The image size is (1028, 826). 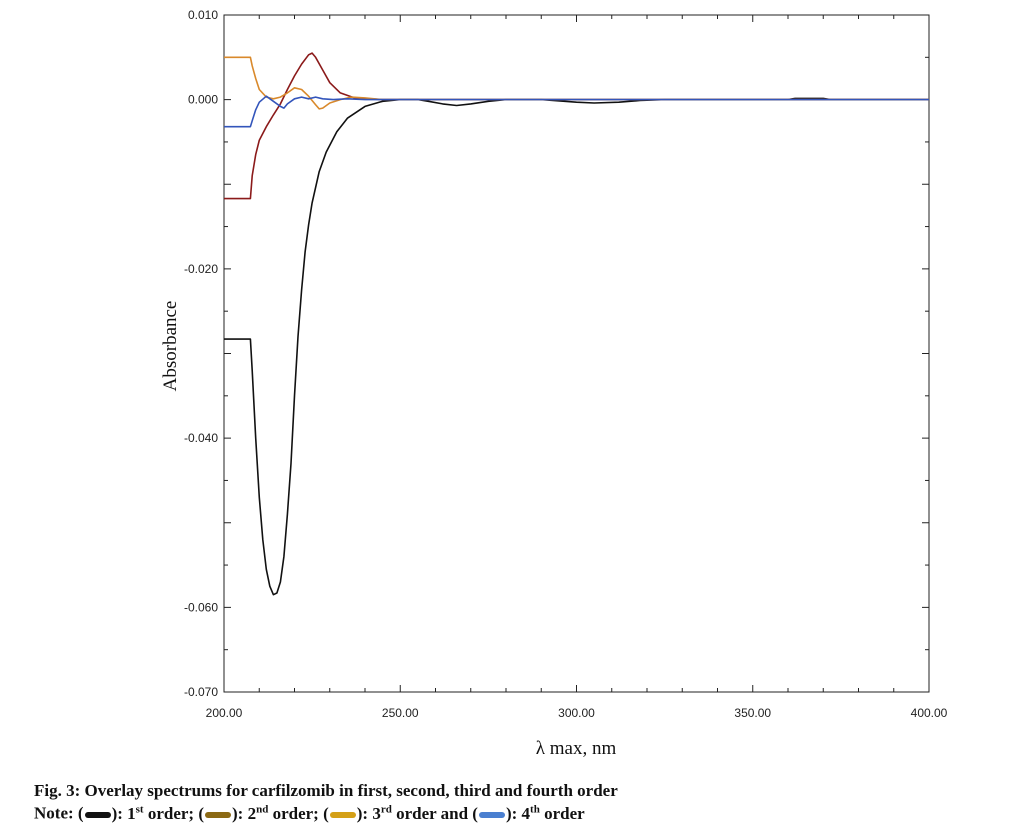 What do you see at coordinates (518, 813) in the screenshot?
I see `legend-order-number: ): 4` at bounding box center [518, 813].